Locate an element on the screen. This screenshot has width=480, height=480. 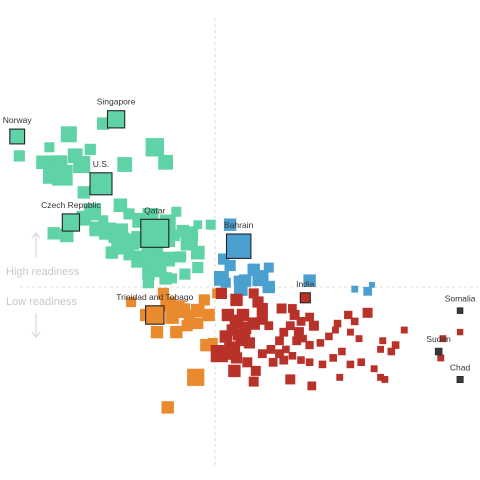
point-trinidad-and-tobago is located at coordinates (155, 315).